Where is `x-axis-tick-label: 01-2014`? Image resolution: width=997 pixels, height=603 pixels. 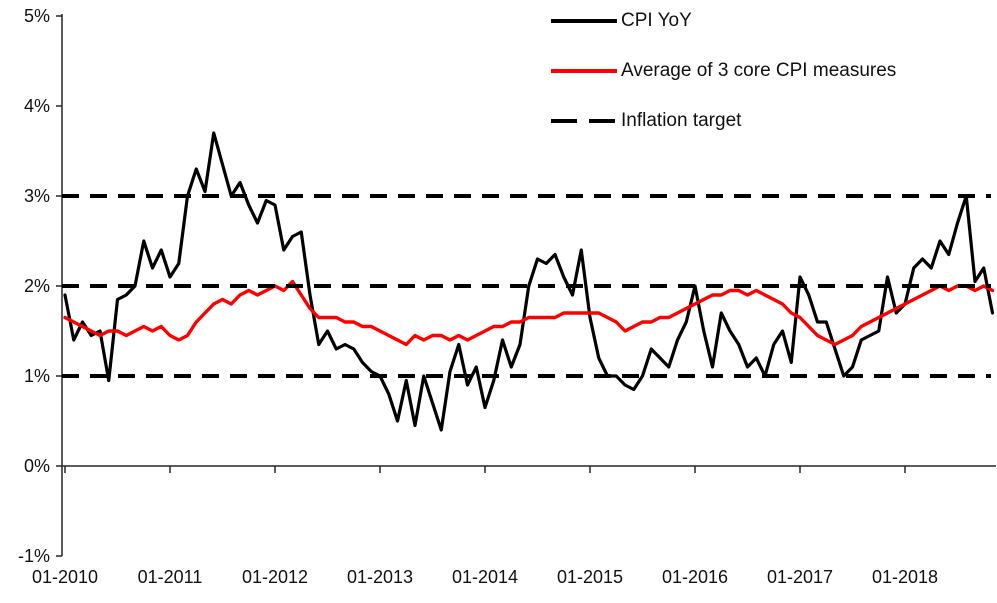 x-axis-tick-label: 01-2014 is located at coordinates (485, 577).